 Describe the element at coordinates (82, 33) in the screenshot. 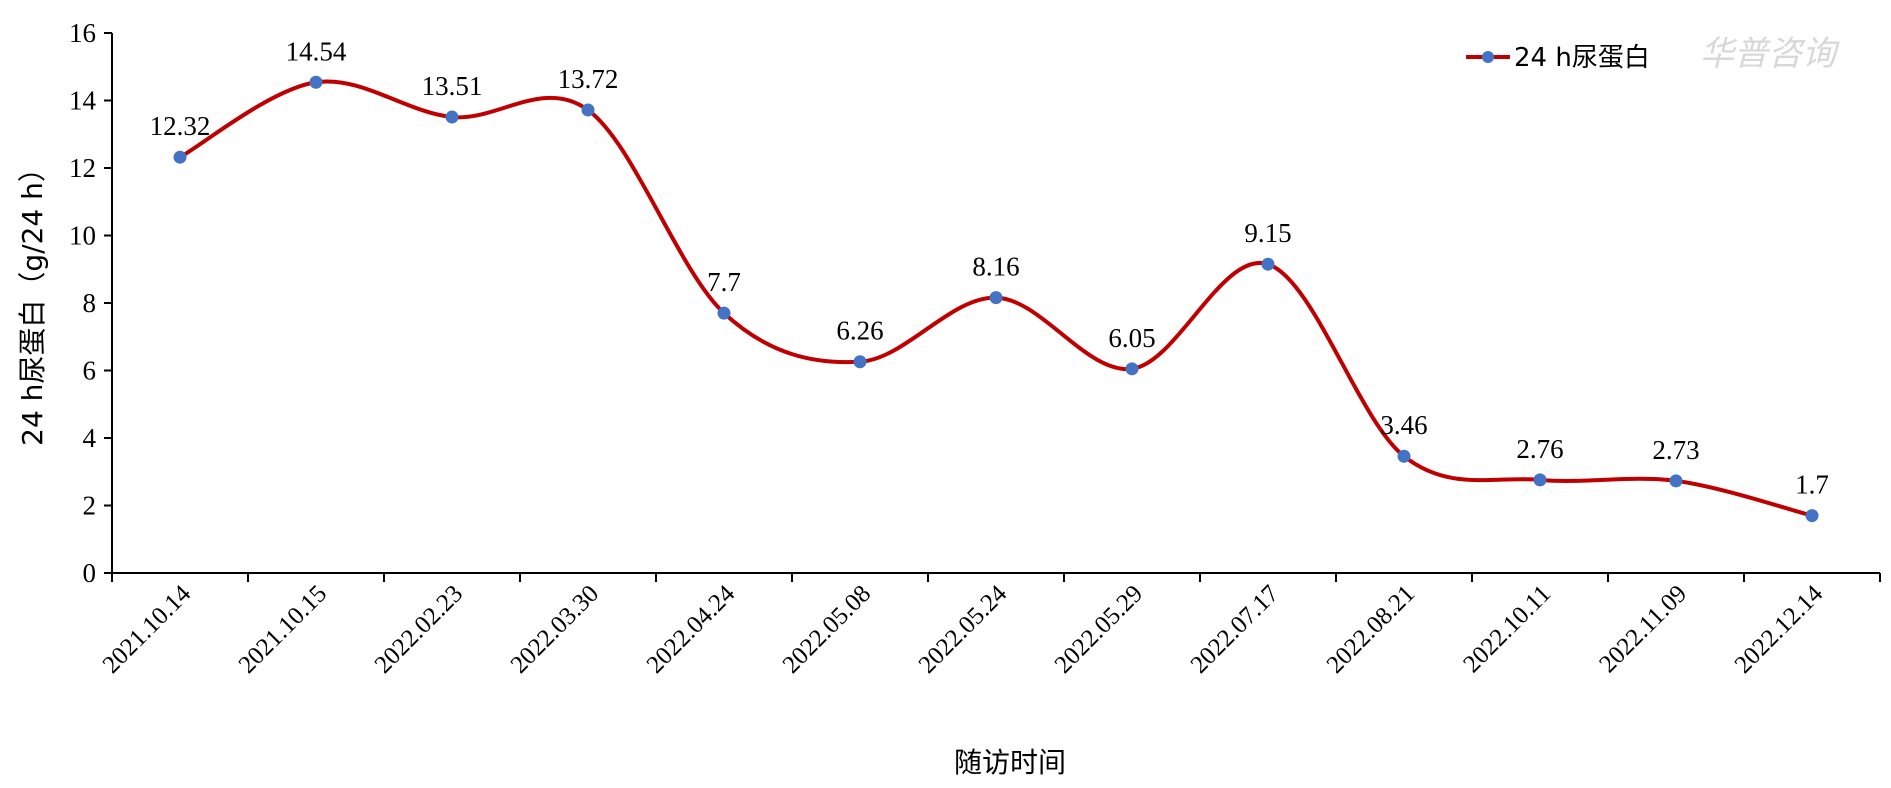

I see `y-tick-label: 16` at that location.